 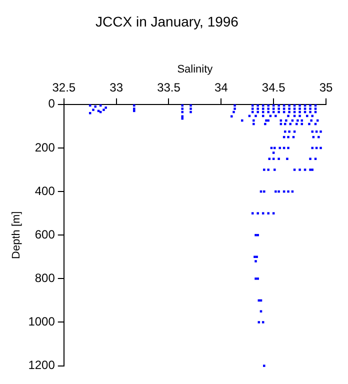 What do you see at coordinates (45, 191) in the screenshot?
I see `y-tick-label: 400` at bounding box center [45, 191].